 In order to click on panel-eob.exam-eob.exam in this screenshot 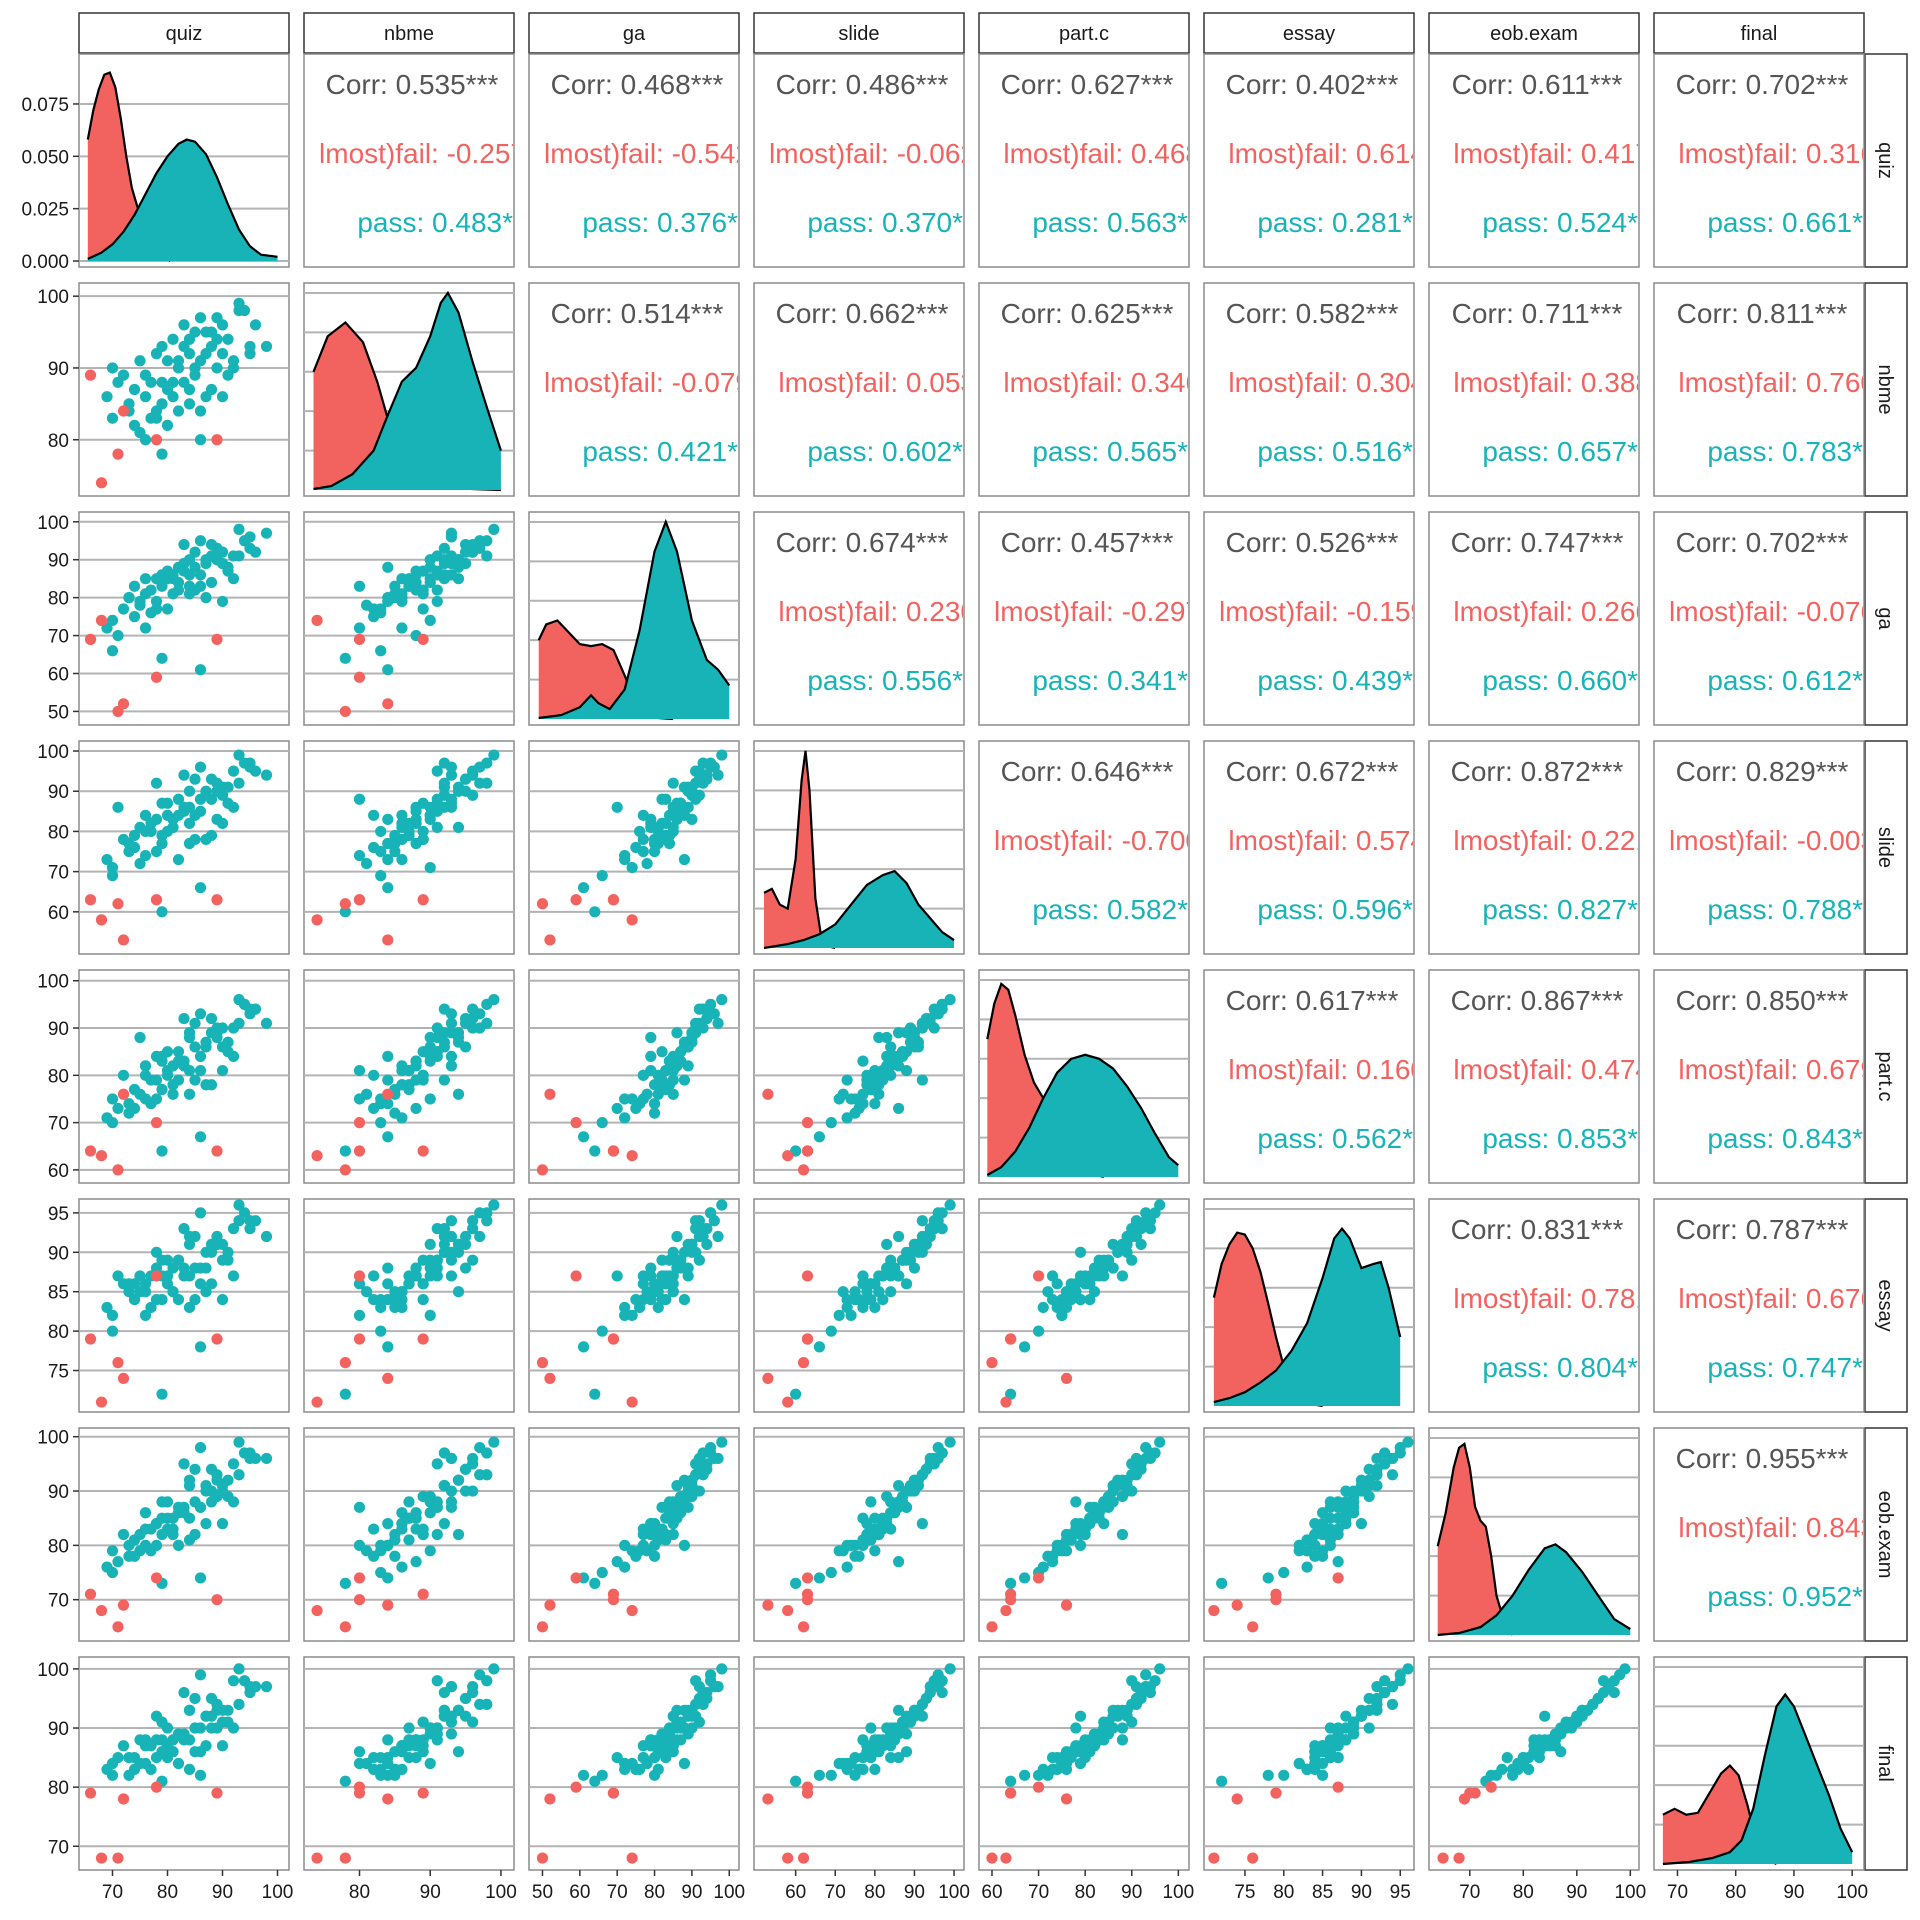, I will do `click(1534, 1534)`.